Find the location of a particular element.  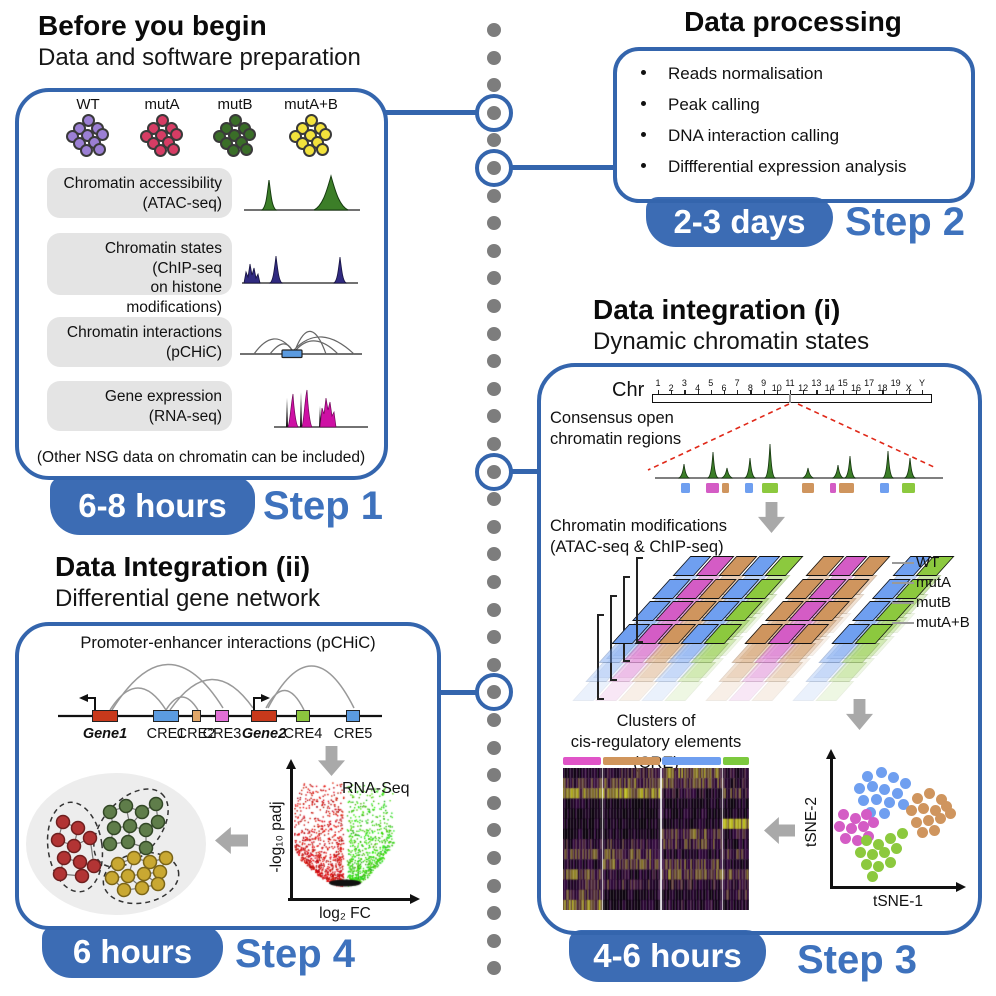

chromosome-number: 16 is located at coordinates (855, 388).